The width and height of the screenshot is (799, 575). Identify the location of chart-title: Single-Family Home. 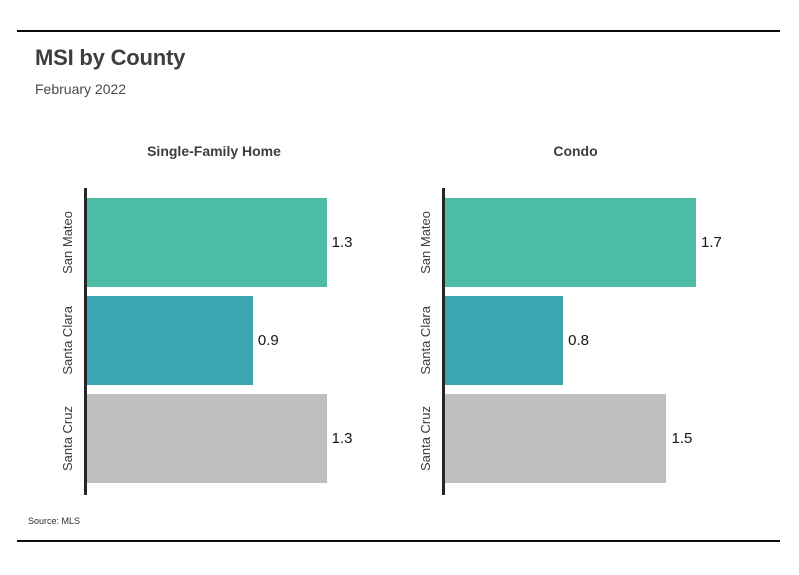
(214, 151).